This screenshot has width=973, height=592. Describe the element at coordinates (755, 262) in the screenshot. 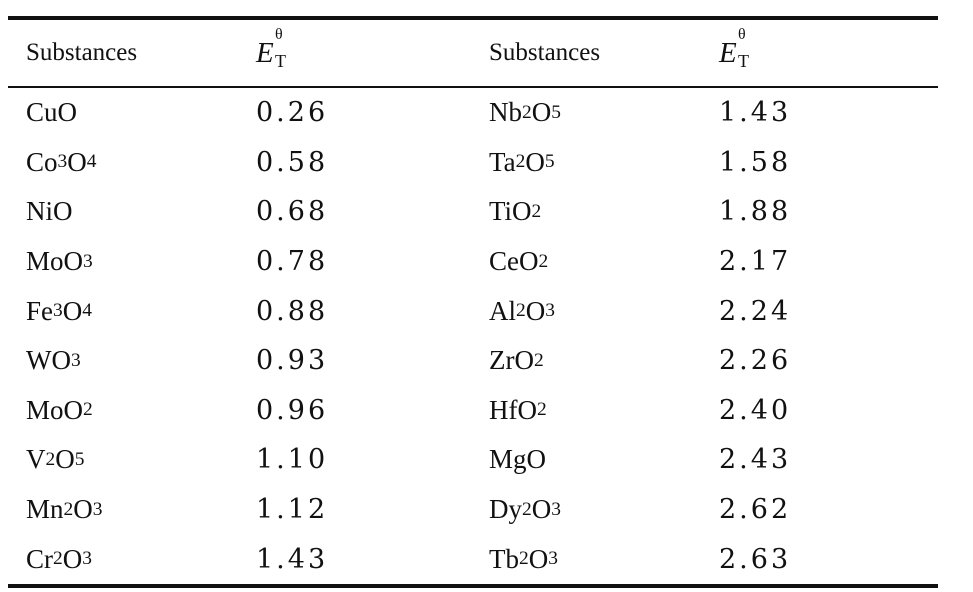

I see `energy-value-cell: 2.17` at that location.